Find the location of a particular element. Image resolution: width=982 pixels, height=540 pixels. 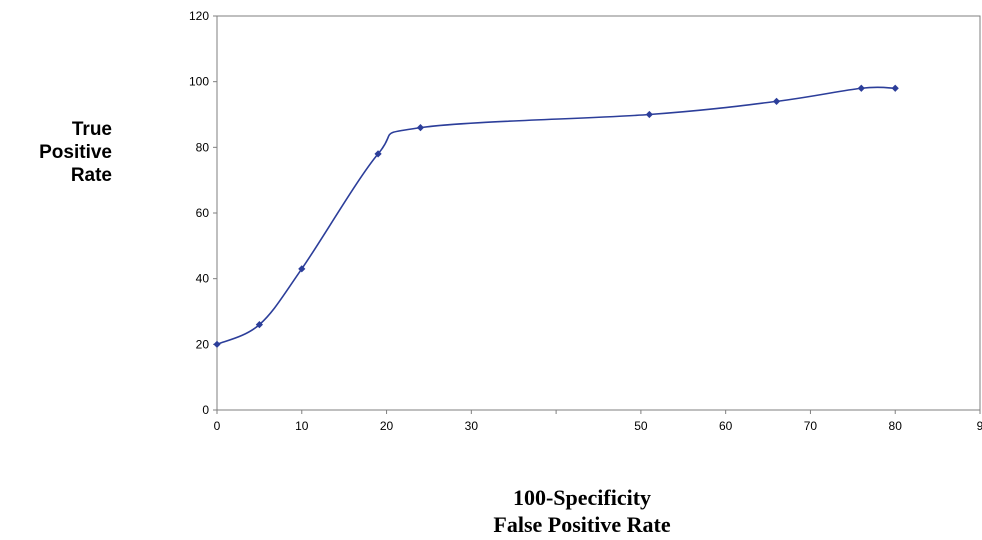

x-tick-label: 60 is located at coordinates (726, 426).